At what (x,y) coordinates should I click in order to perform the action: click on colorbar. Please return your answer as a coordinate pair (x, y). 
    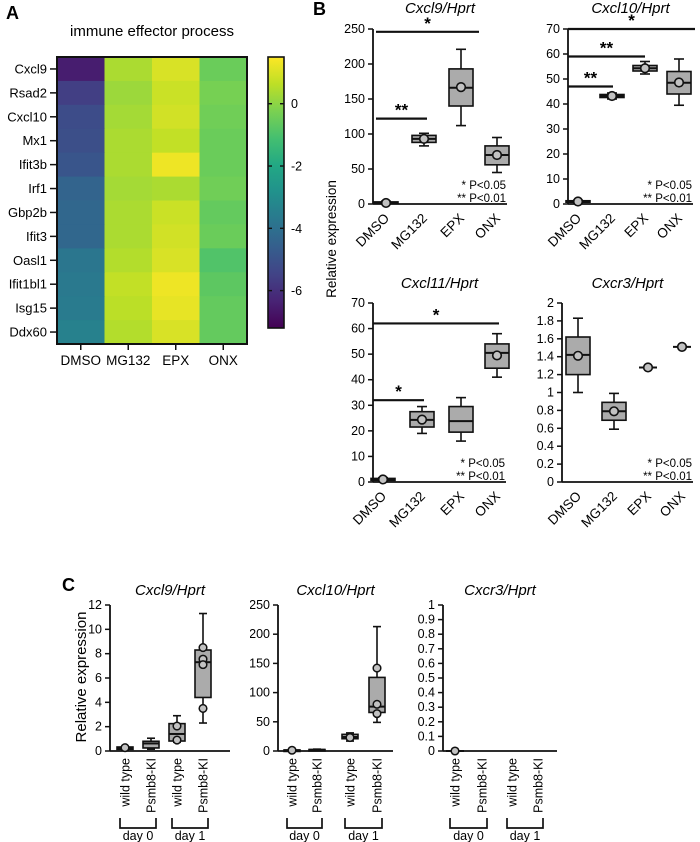
    Looking at the image, I should click on (276, 192).